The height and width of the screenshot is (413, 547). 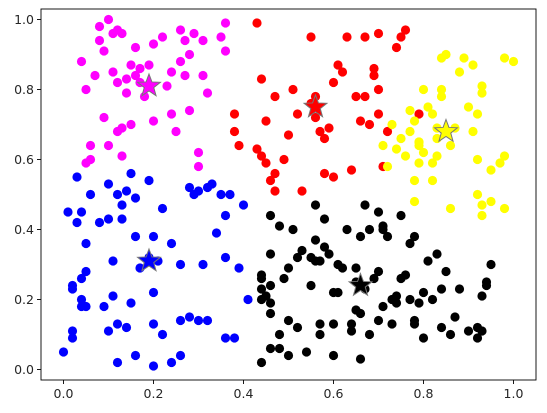 I want to click on y-tick-label: 0.4, so click(x=24, y=229).